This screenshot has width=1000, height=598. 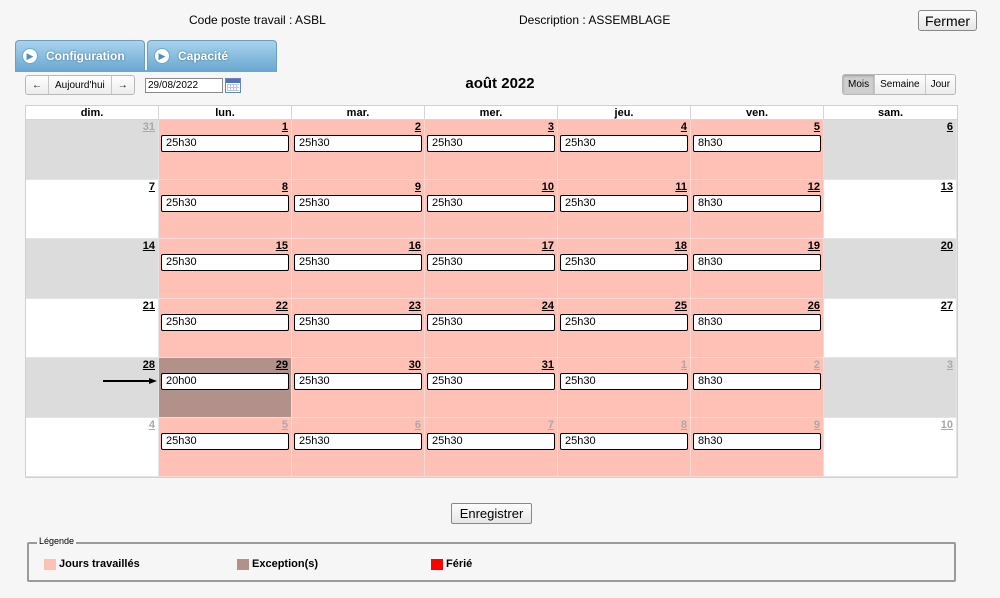 What do you see at coordinates (92, 328) in the screenshot?
I see `calendar-day-cell: 21` at bounding box center [92, 328].